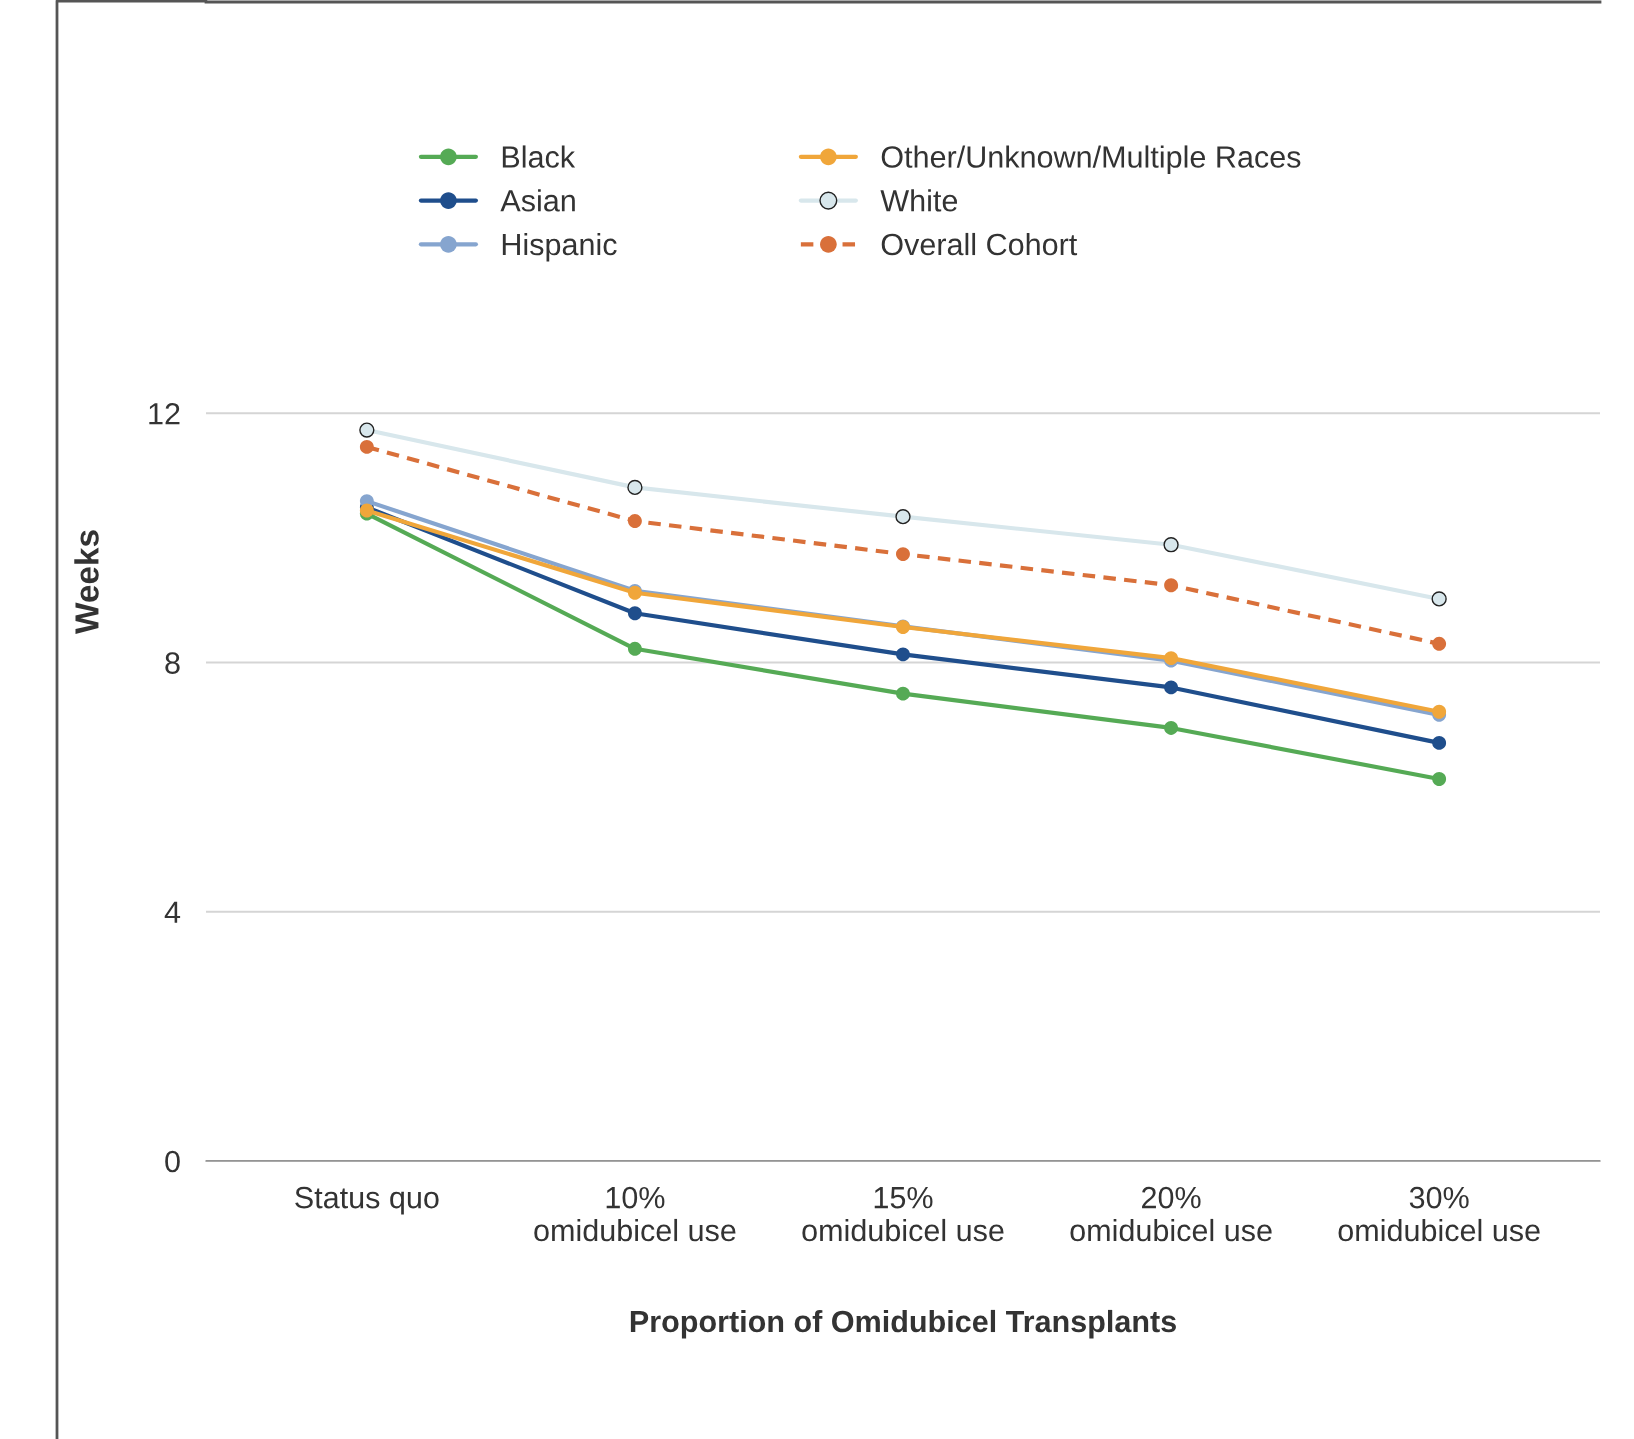 This screenshot has width=1634, height=1439. I want to click on x-tick-label: 20% omidubicel use, so click(1171, 1214).